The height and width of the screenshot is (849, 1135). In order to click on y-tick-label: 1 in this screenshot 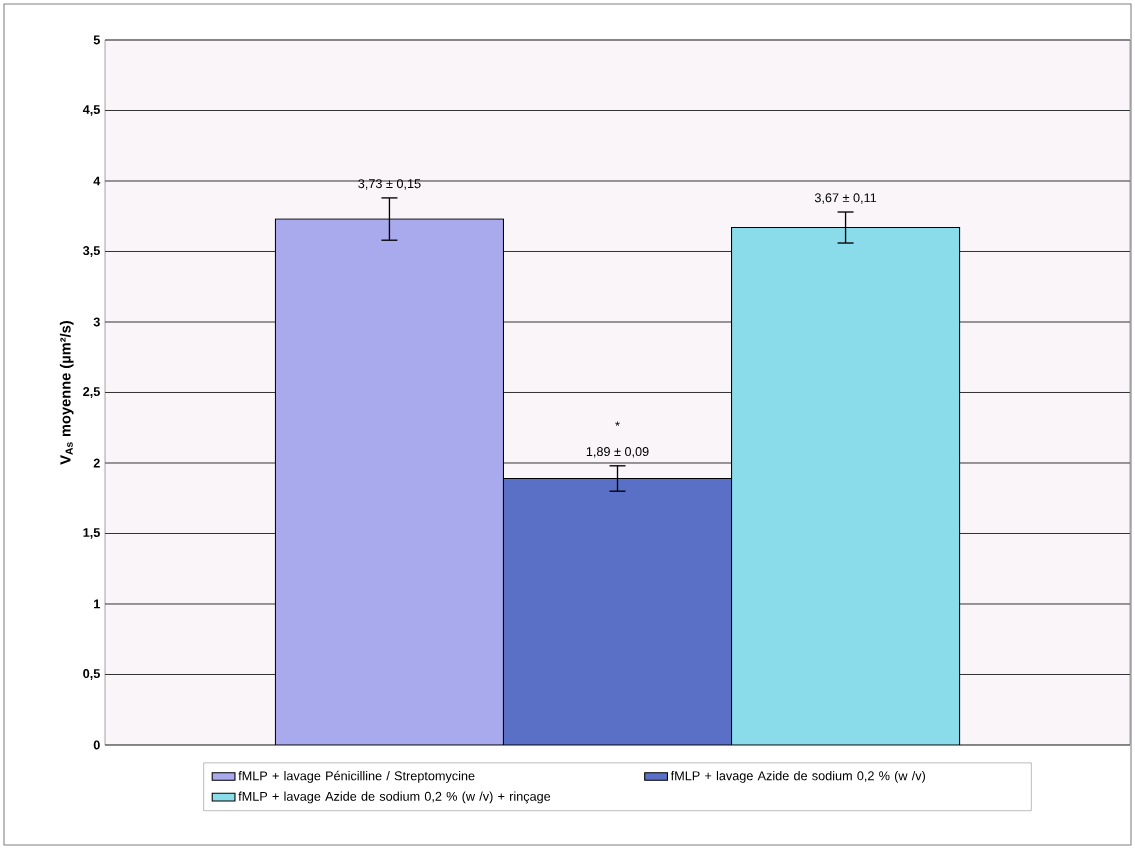, I will do `click(97, 604)`.